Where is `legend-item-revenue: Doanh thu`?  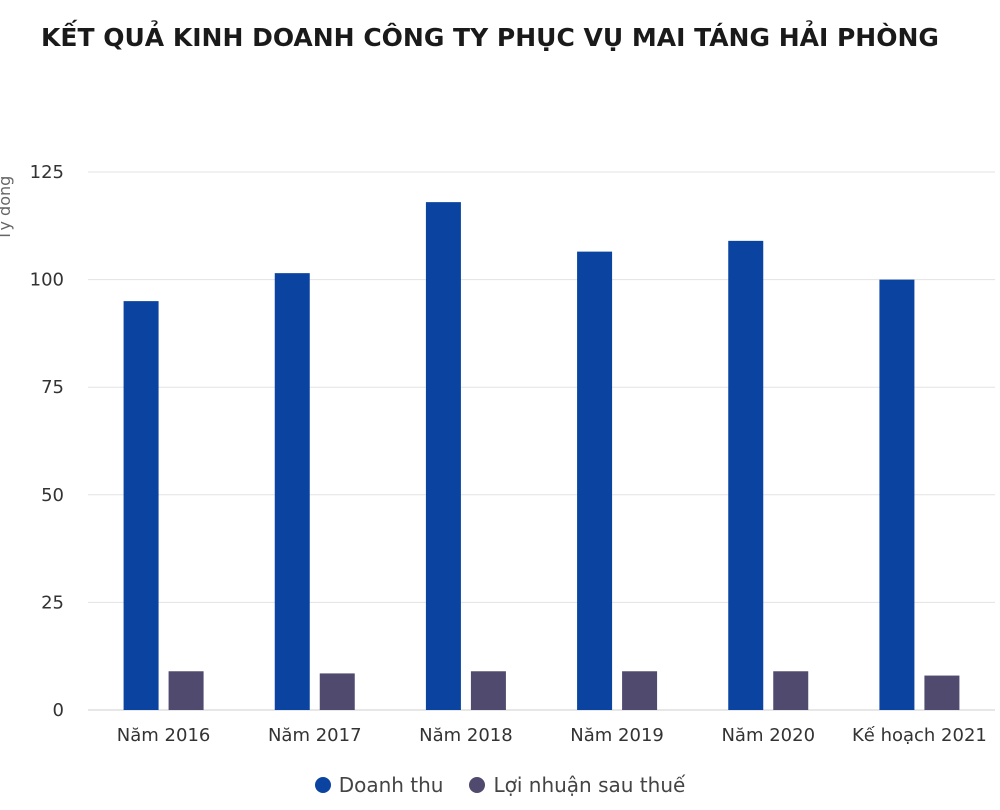
legend-item-revenue: Doanh thu is located at coordinates (379, 785).